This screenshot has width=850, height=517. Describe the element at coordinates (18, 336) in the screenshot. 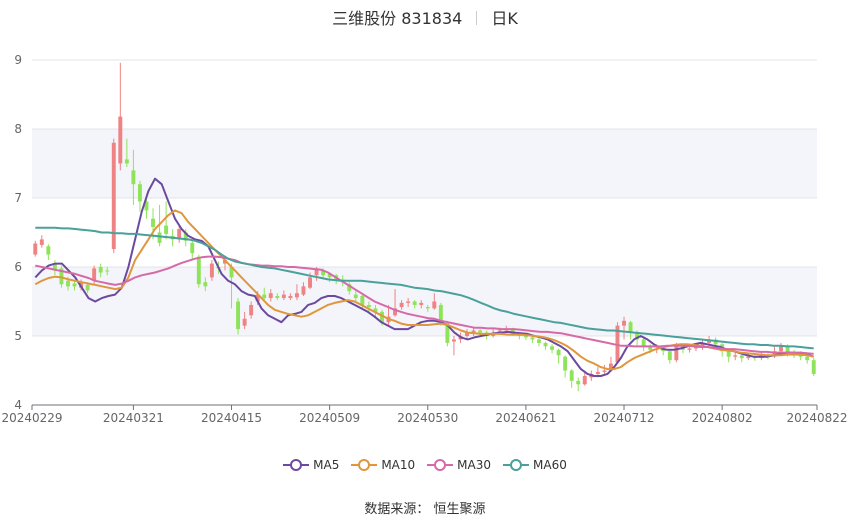

I see `y-tick-label: 5` at that location.